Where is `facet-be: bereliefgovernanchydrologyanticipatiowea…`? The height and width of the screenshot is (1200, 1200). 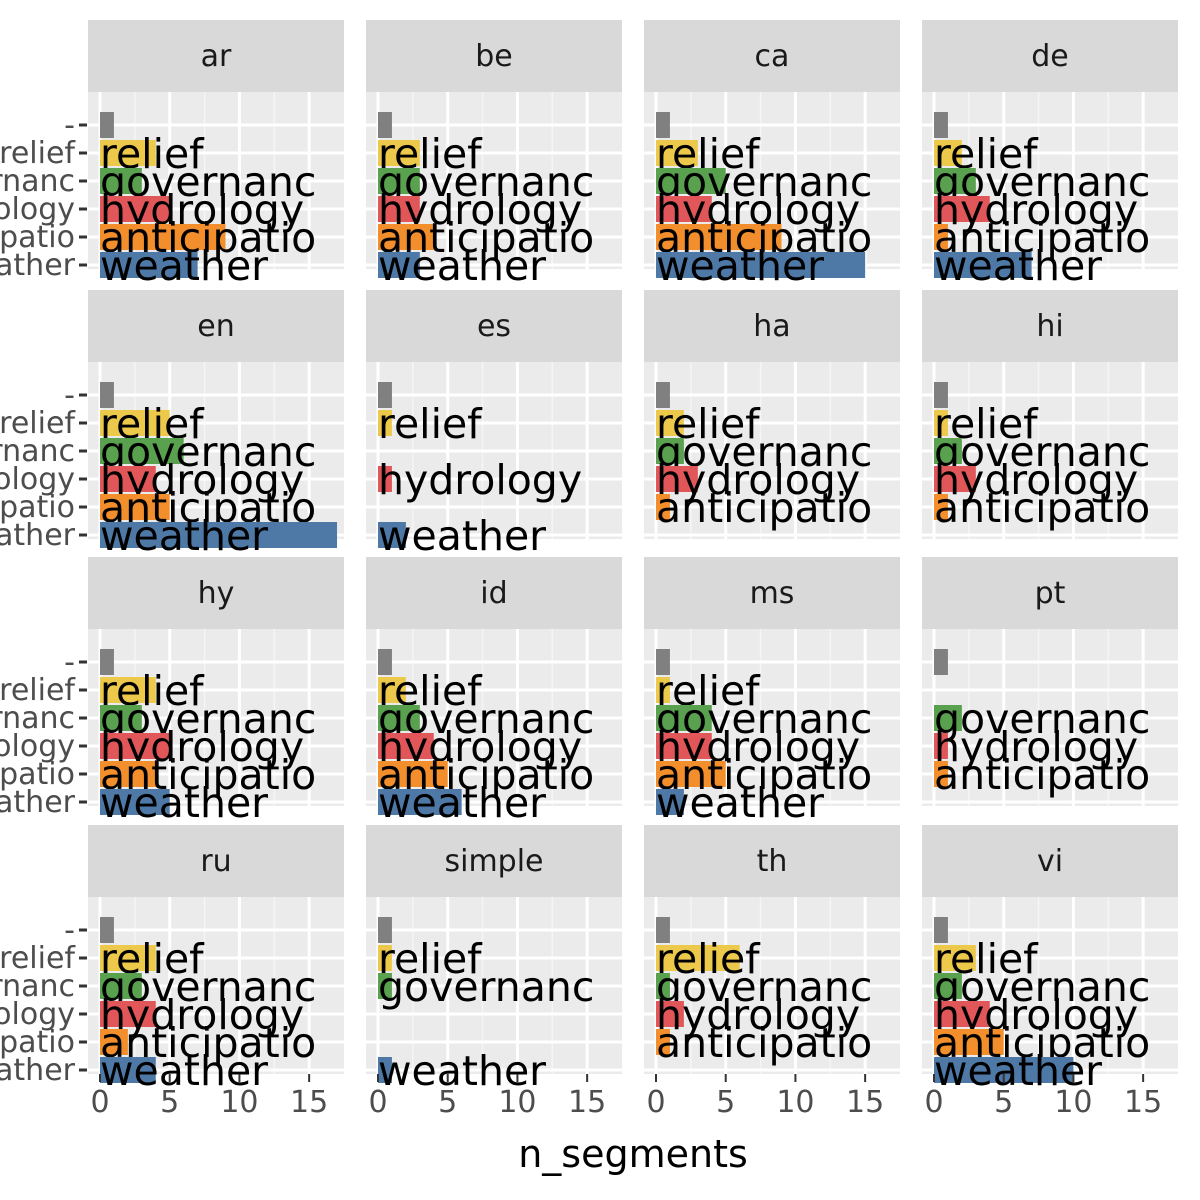
facet-be: bereliefgovernanchydrologyanticipatiowea… is located at coordinates (494, 155).